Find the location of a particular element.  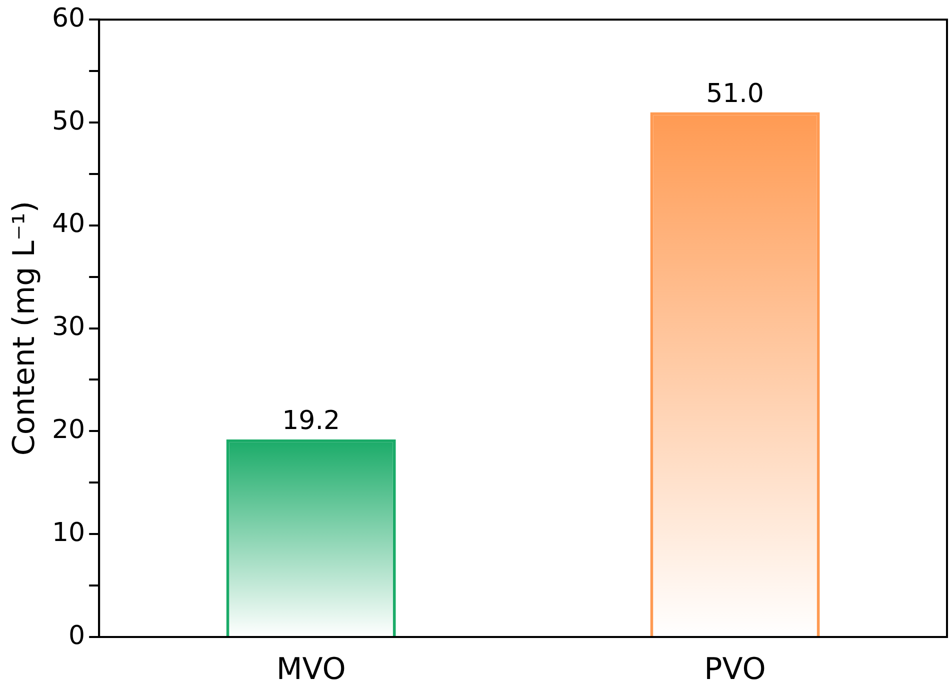

data-label: 51.0 is located at coordinates (735, 93).